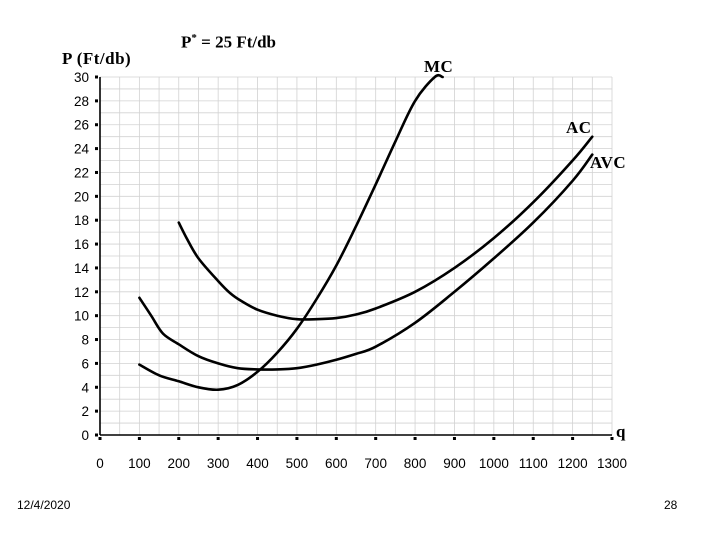 This screenshot has width=720, height=540. Describe the element at coordinates (612, 463) in the screenshot. I see `x-tick-label: 1300` at that location.